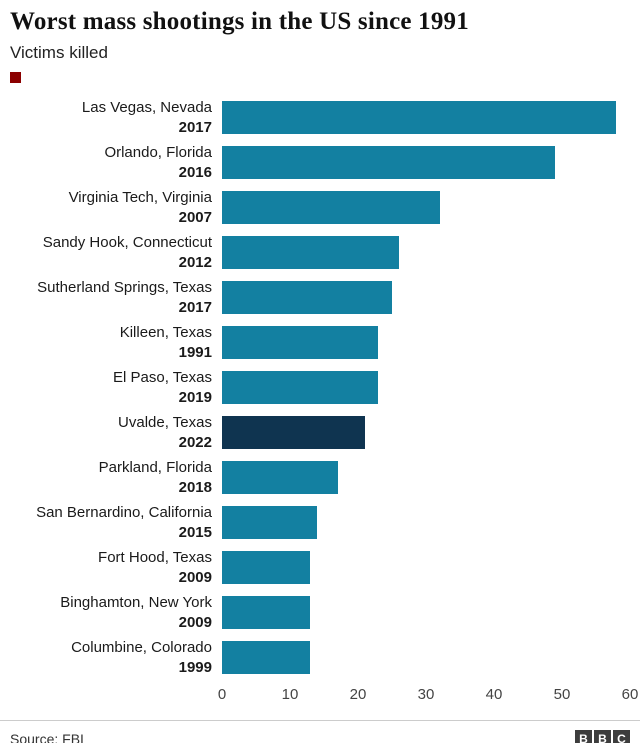 The image size is (640, 743). What do you see at coordinates (165, 422) in the screenshot?
I see `bar-label-location: Uvalde, Texas` at bounding box center [165, 422].